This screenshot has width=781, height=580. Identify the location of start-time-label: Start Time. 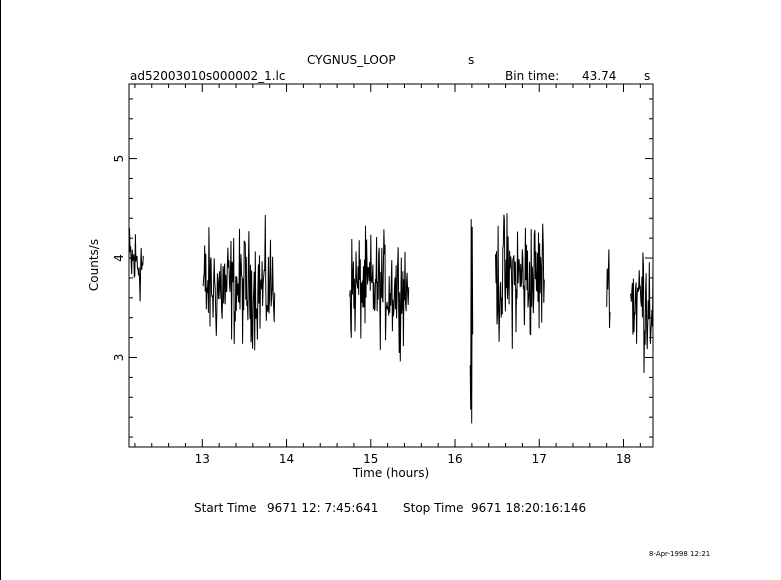
(225, 508).